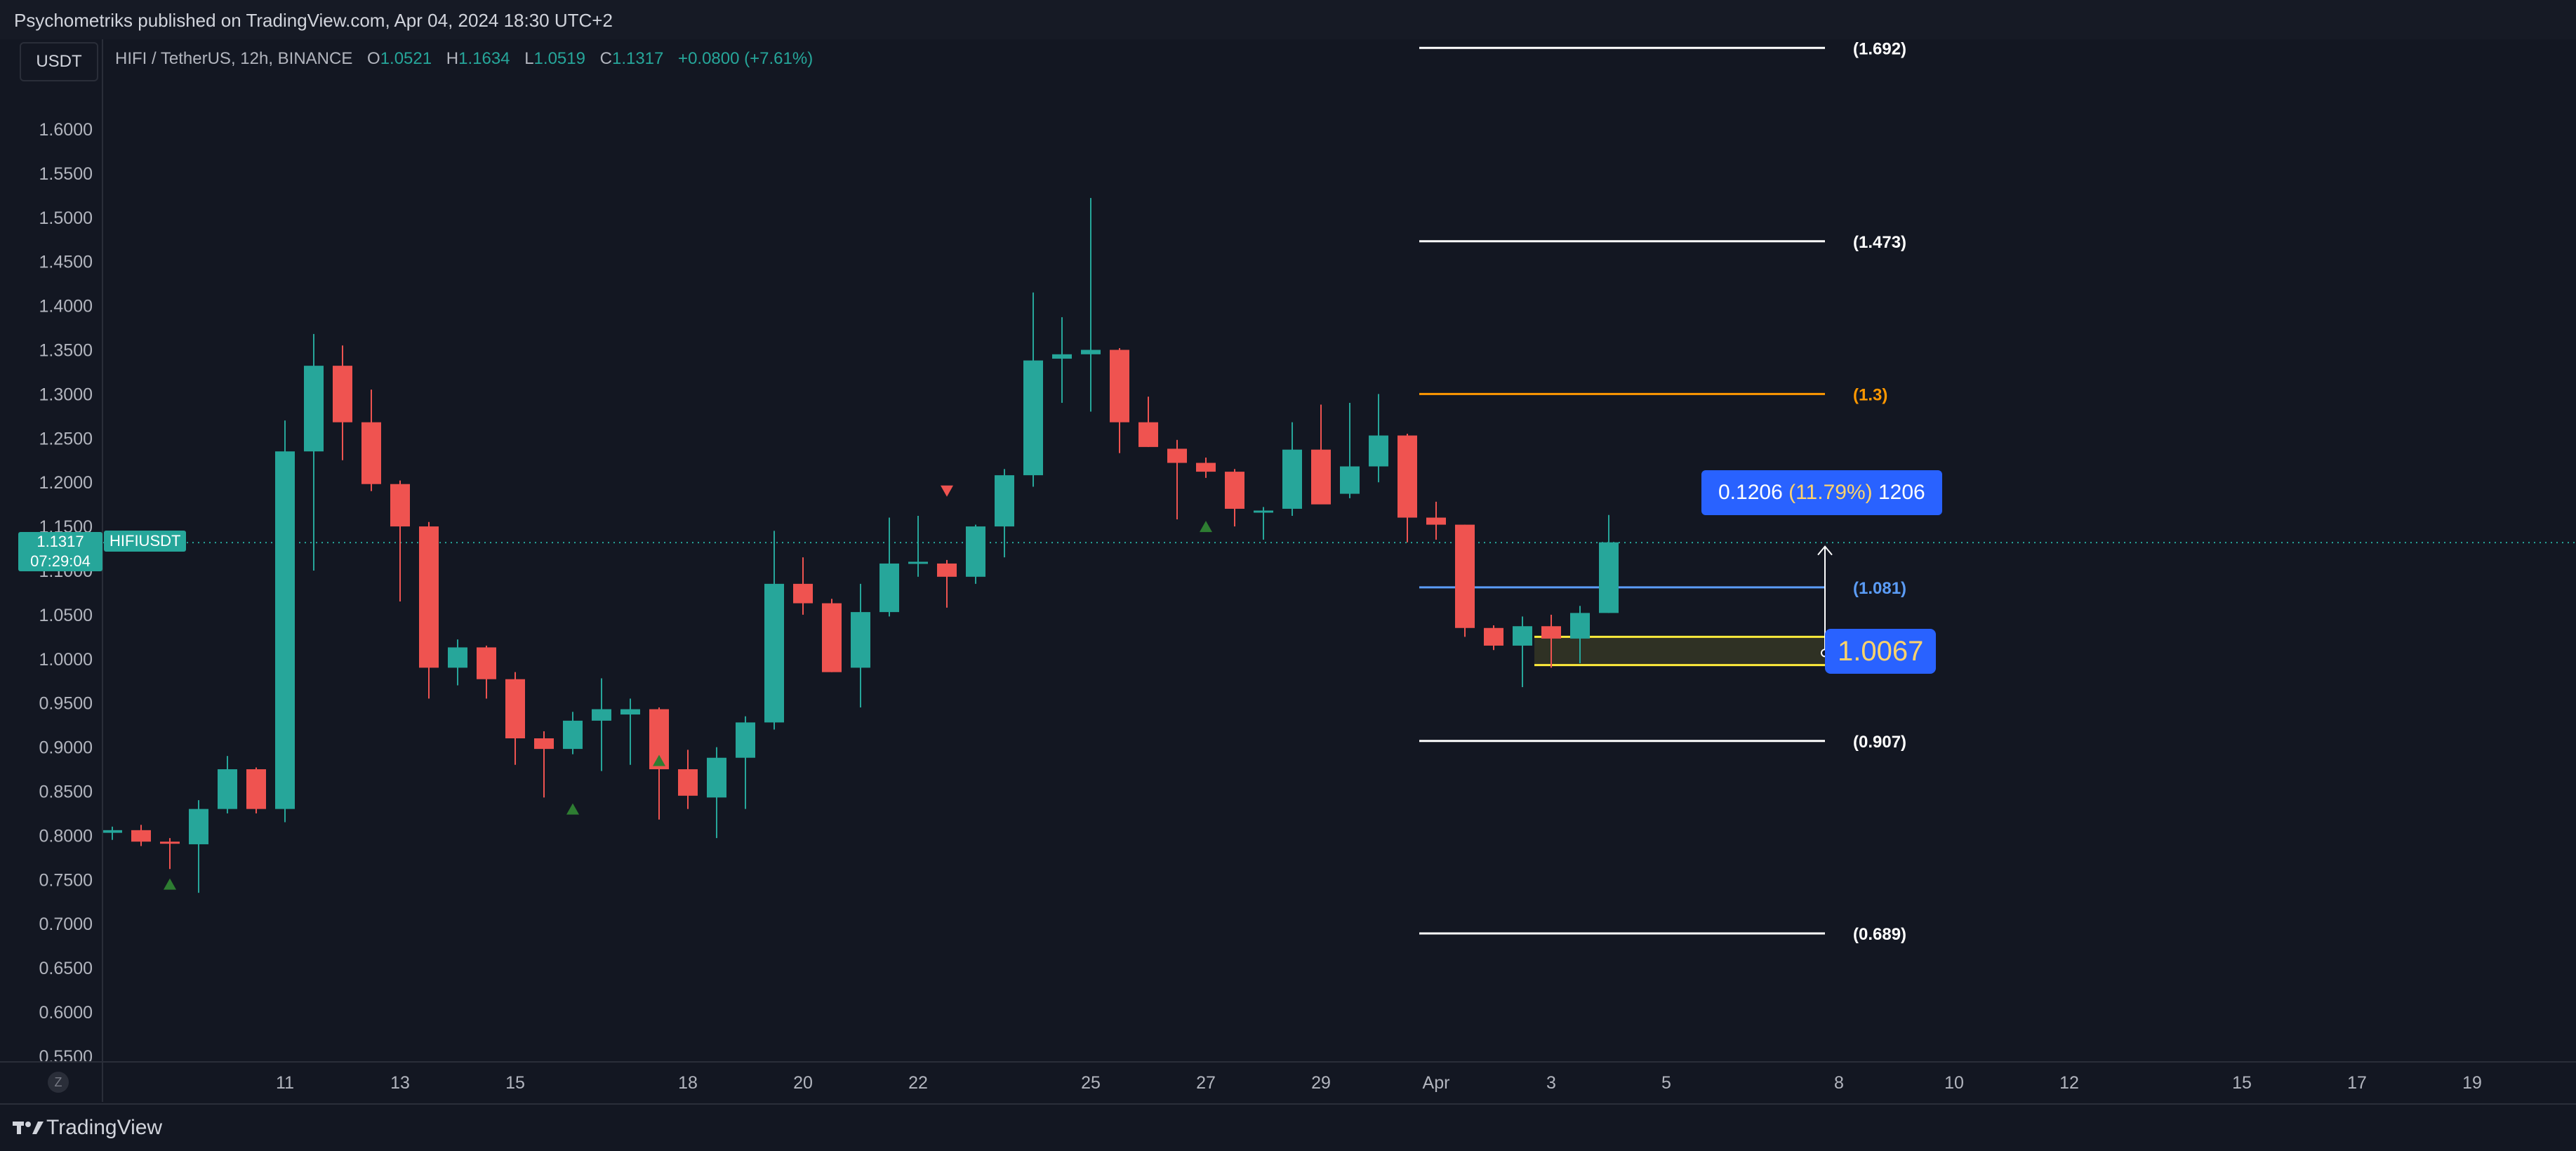  What do you see at coordinates (66, 394) in the screenshot?
I see `y-tick-label: 1.3000` at bounding box center [66, 394].